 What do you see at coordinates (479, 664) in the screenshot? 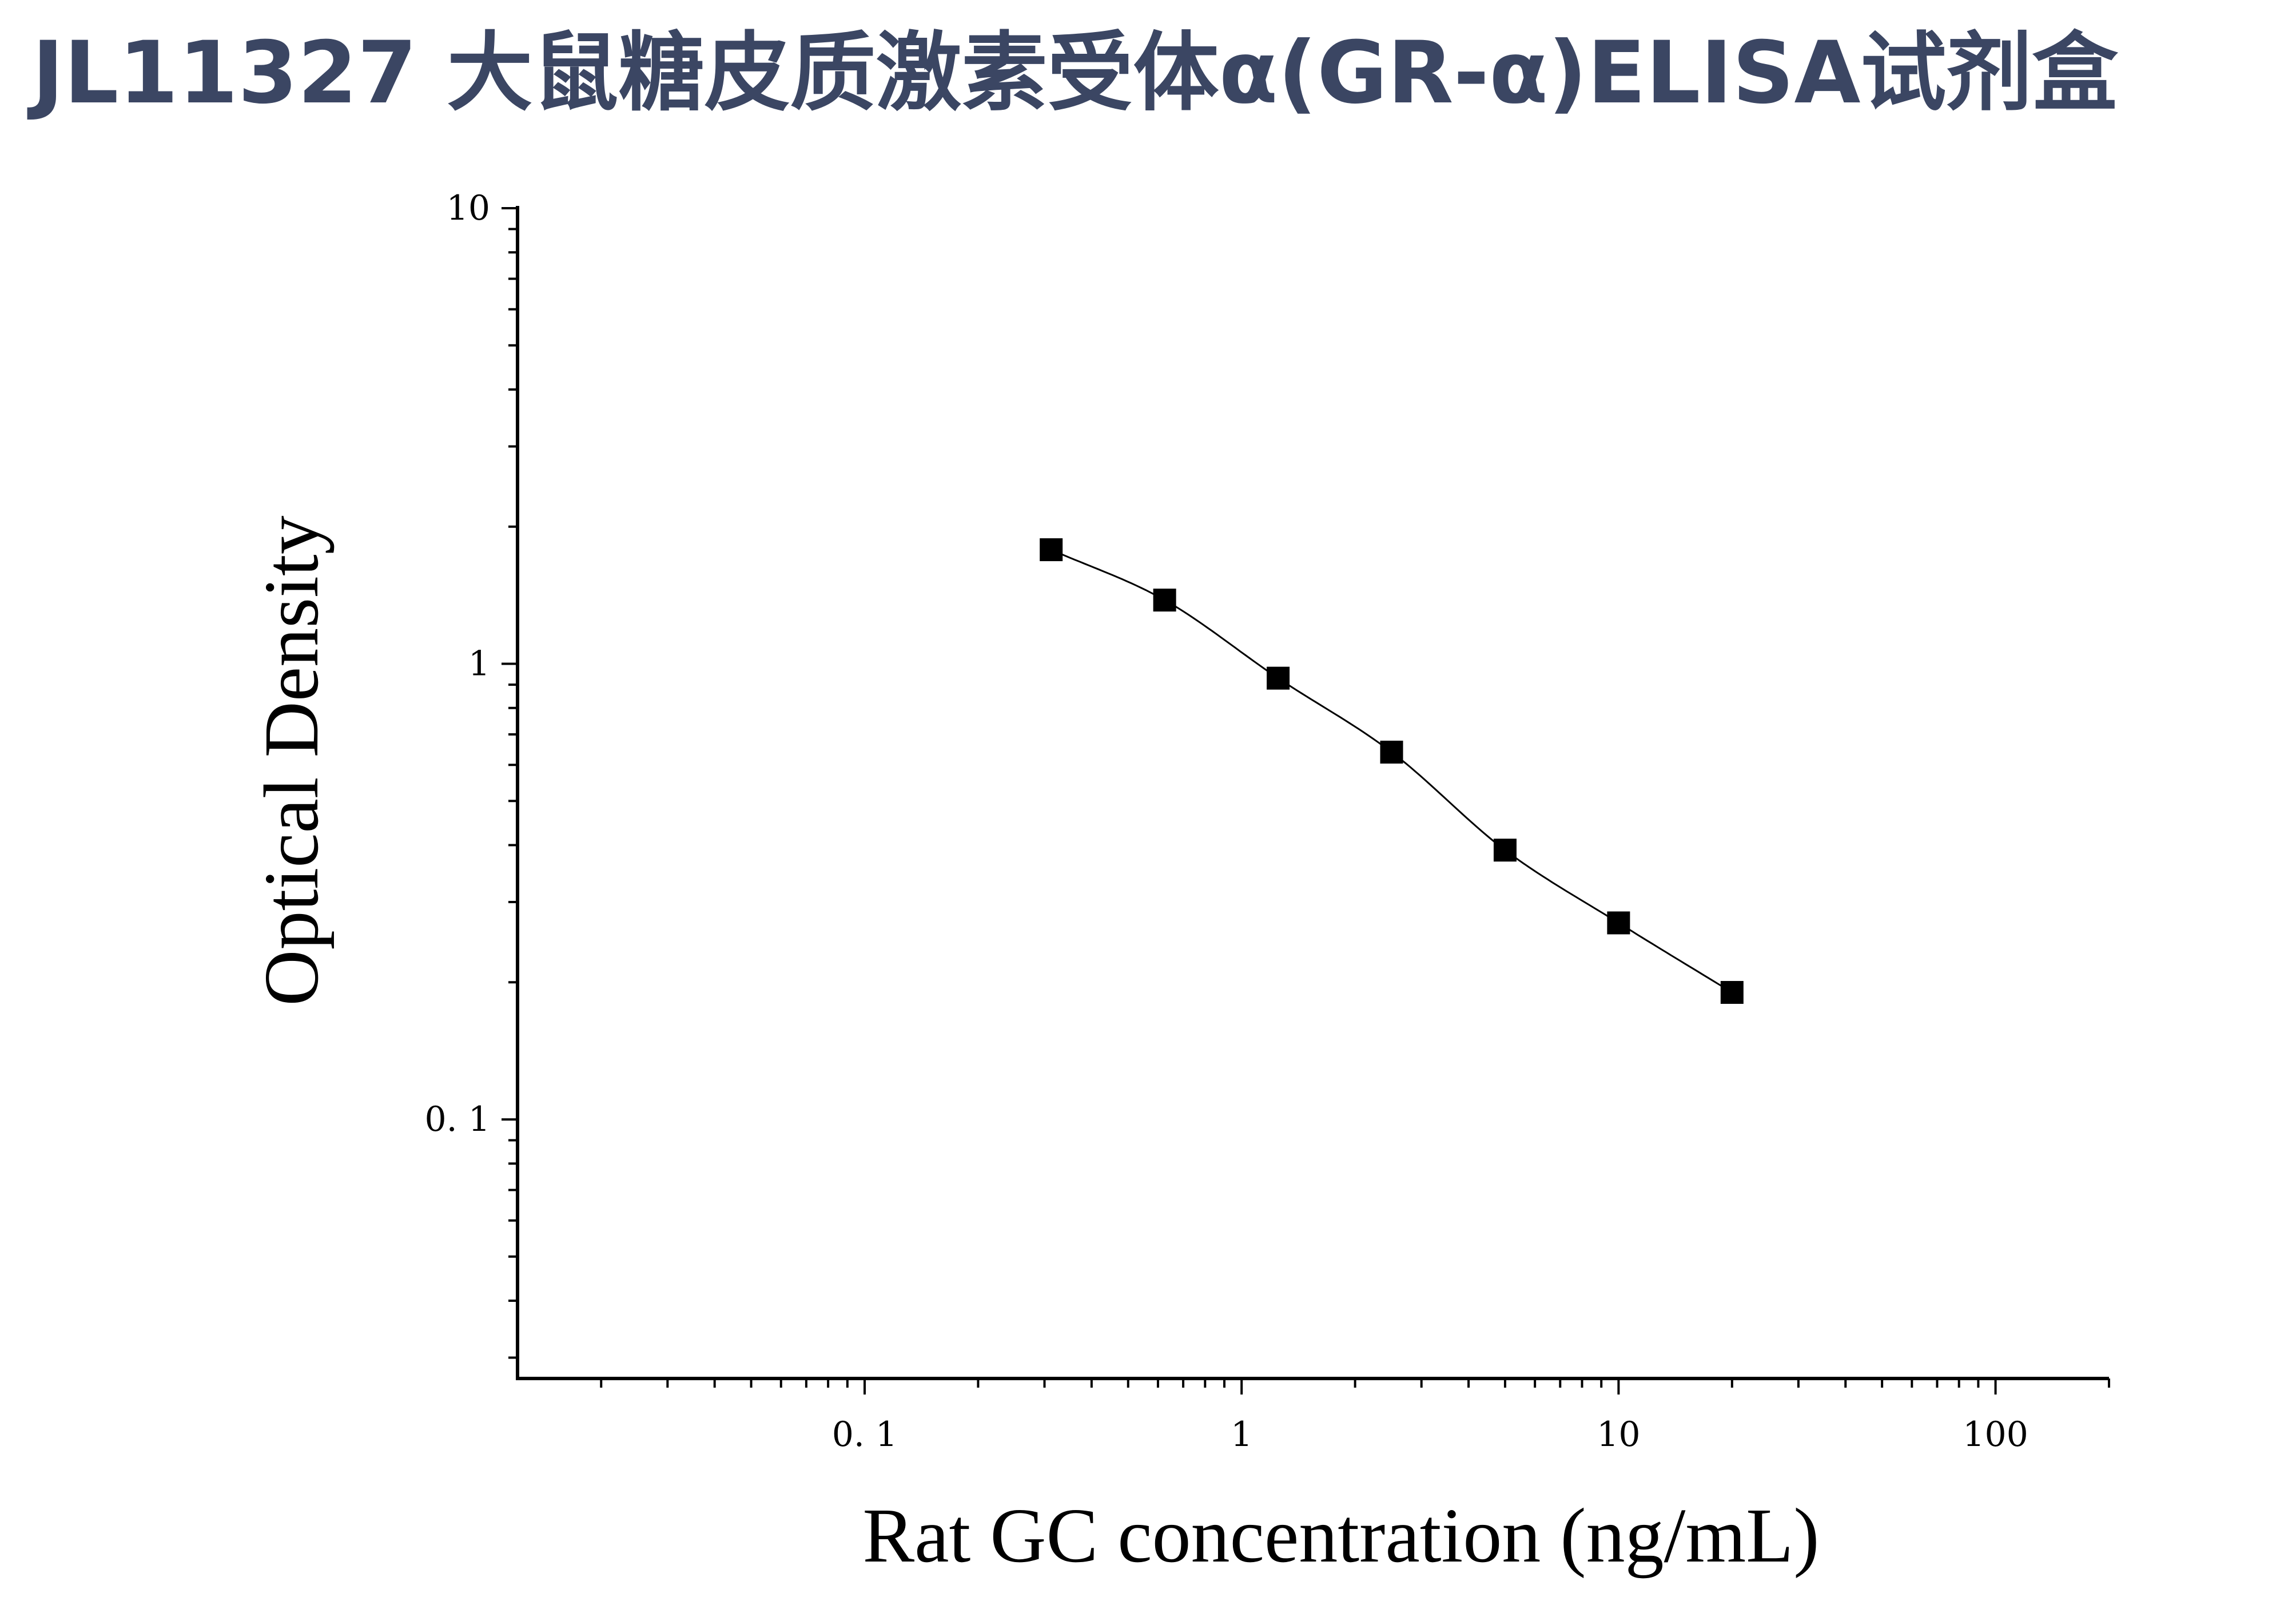
I see `y-tick-label: 1` at bounding box center [479, 664].